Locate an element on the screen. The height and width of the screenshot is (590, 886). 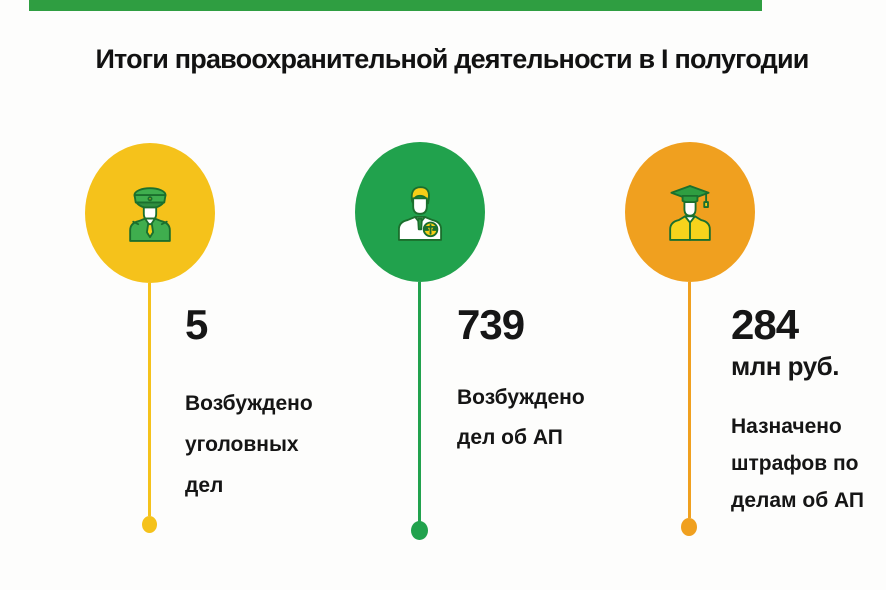
stat-label-line: уголовных is located at coordinates (242, 444).